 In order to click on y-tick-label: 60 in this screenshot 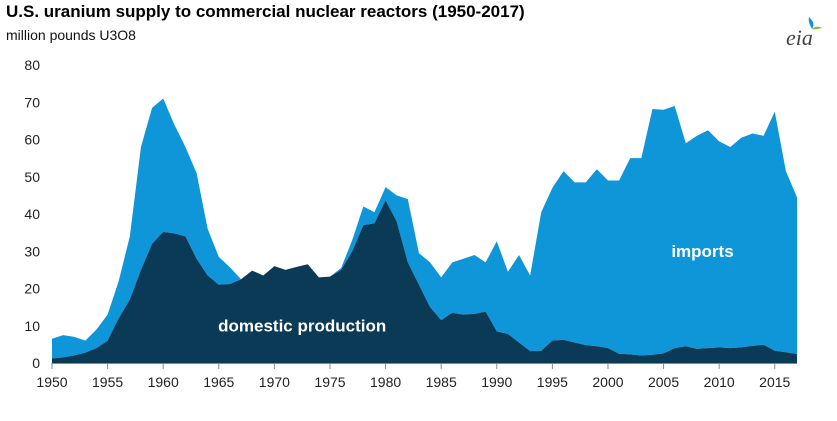, I will do `click(32, 140)`.